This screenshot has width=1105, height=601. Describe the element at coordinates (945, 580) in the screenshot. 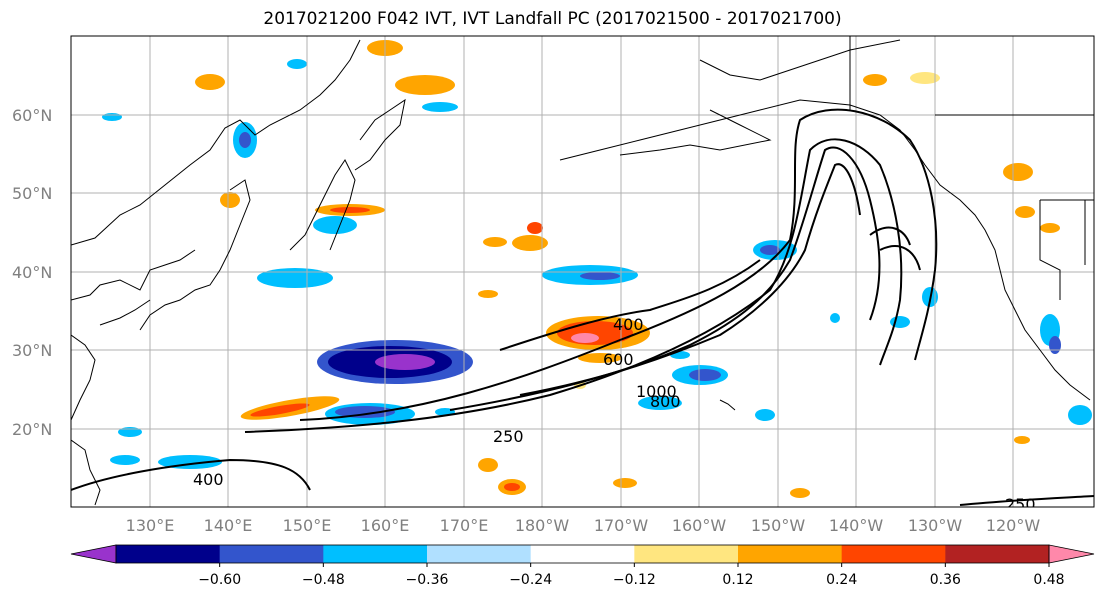

I see `colorbar-tick-label: 0.36` at that location.